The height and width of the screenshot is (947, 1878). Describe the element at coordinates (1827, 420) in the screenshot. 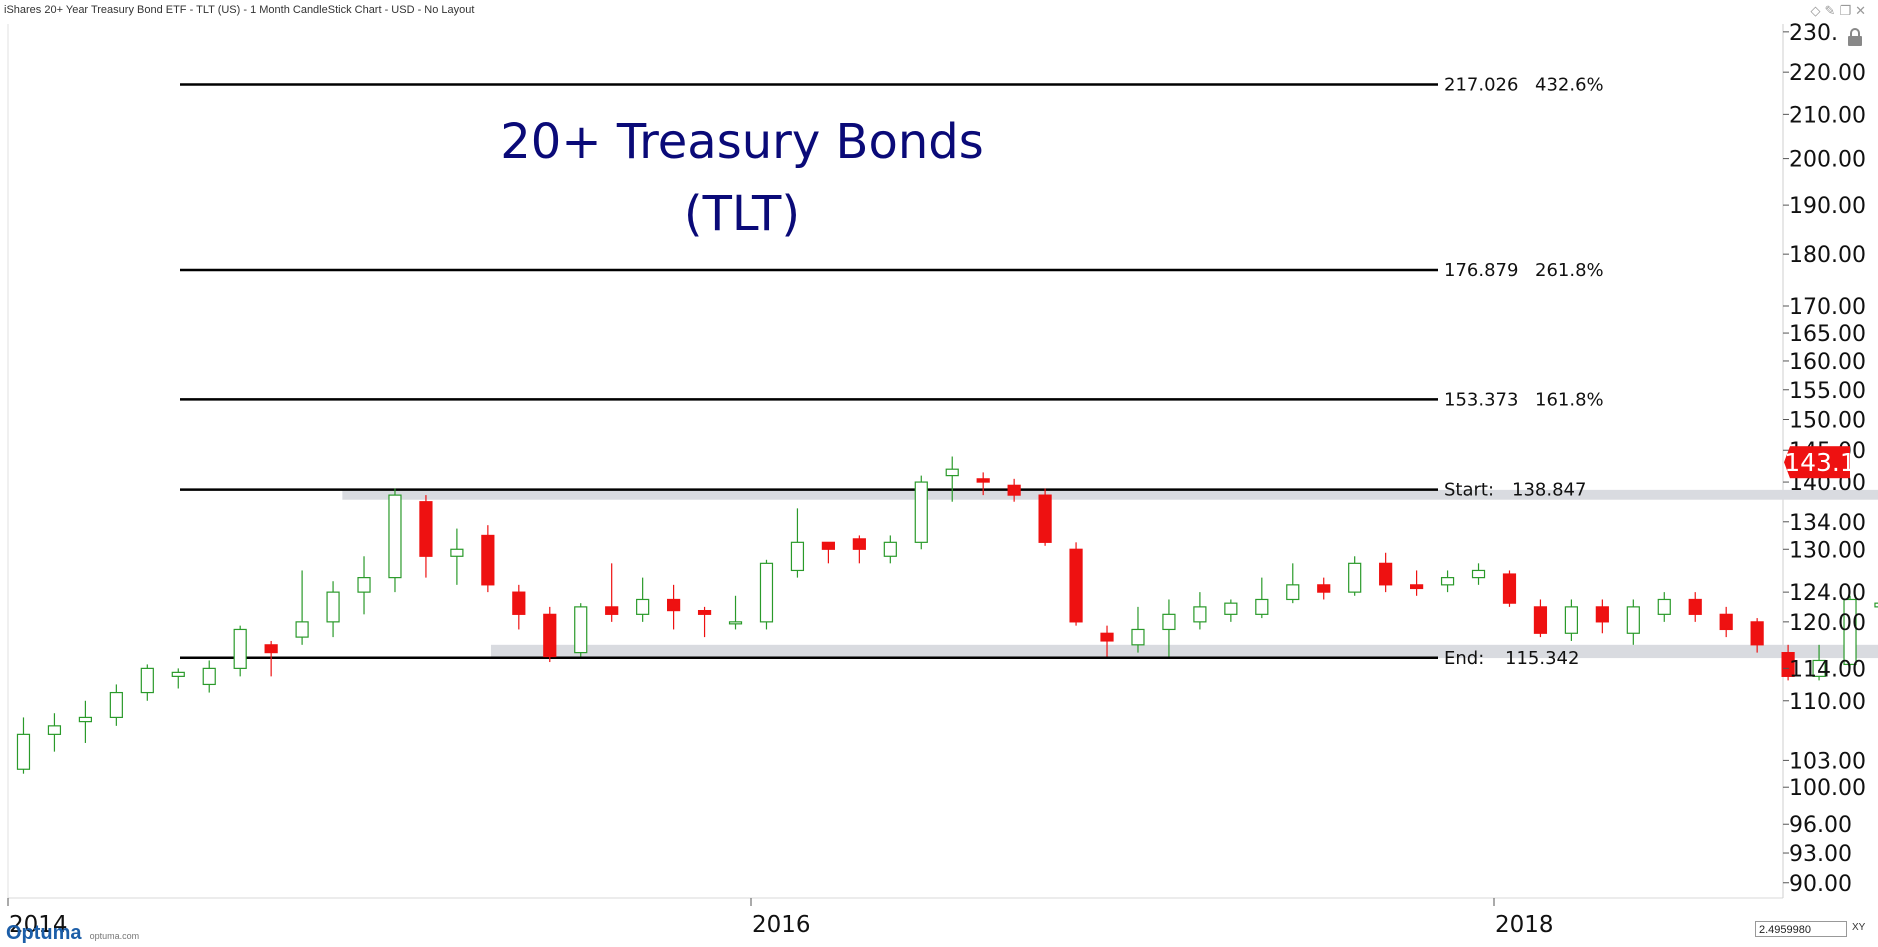

I see `y-tick-label: 150.00` at that location.